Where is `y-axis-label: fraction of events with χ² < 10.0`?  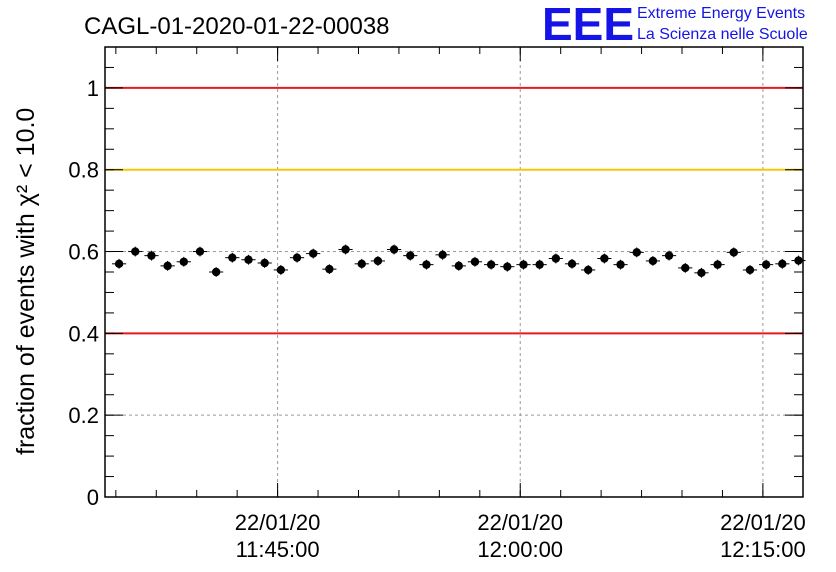
y-axis-label: fraction of events with χ² < 10.0 is located at coordinates (26, 281).